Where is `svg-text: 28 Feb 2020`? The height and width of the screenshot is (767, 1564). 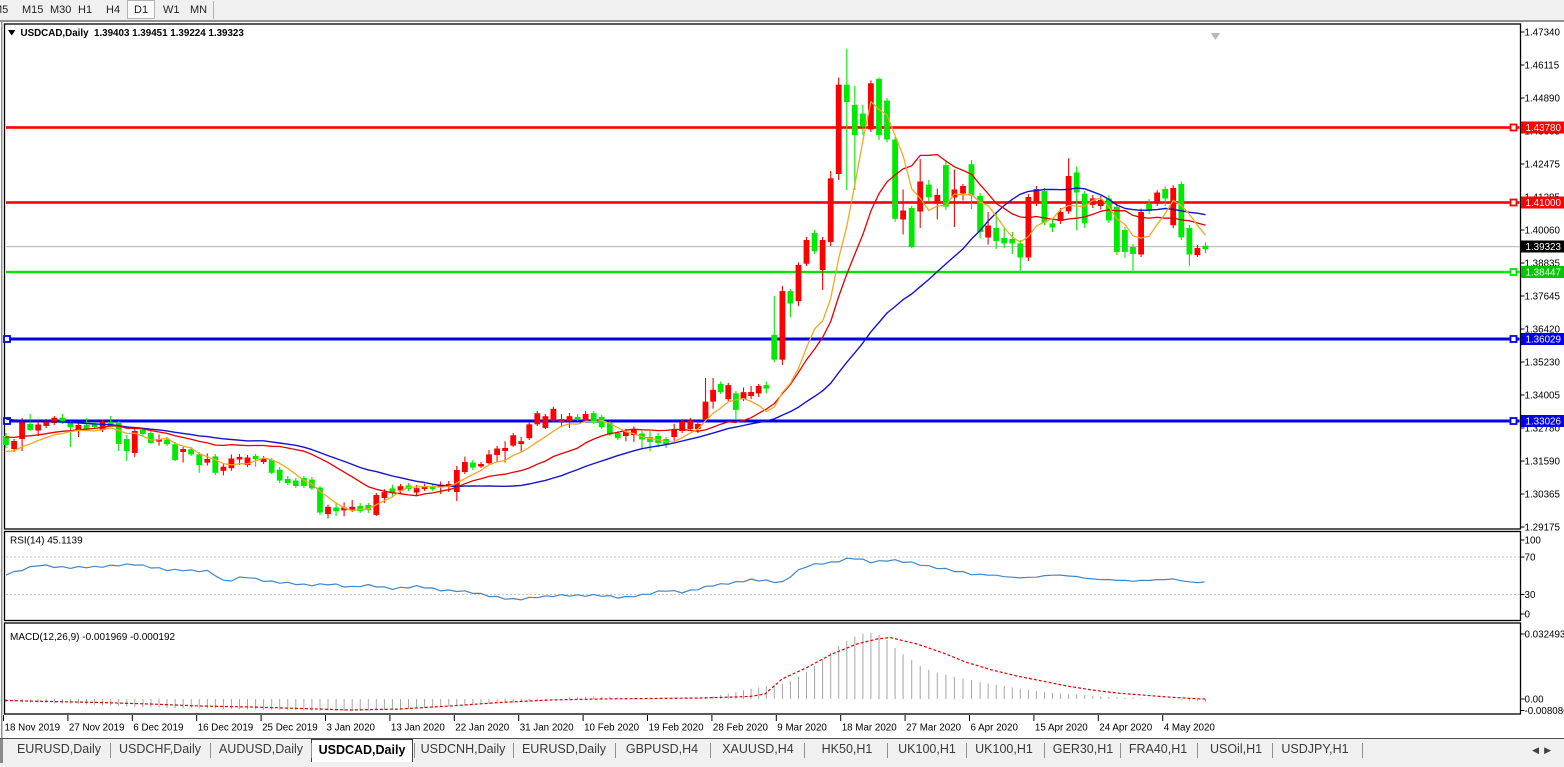 svg-text: 28 Feb 2020 is located at coordinates (741, 728).